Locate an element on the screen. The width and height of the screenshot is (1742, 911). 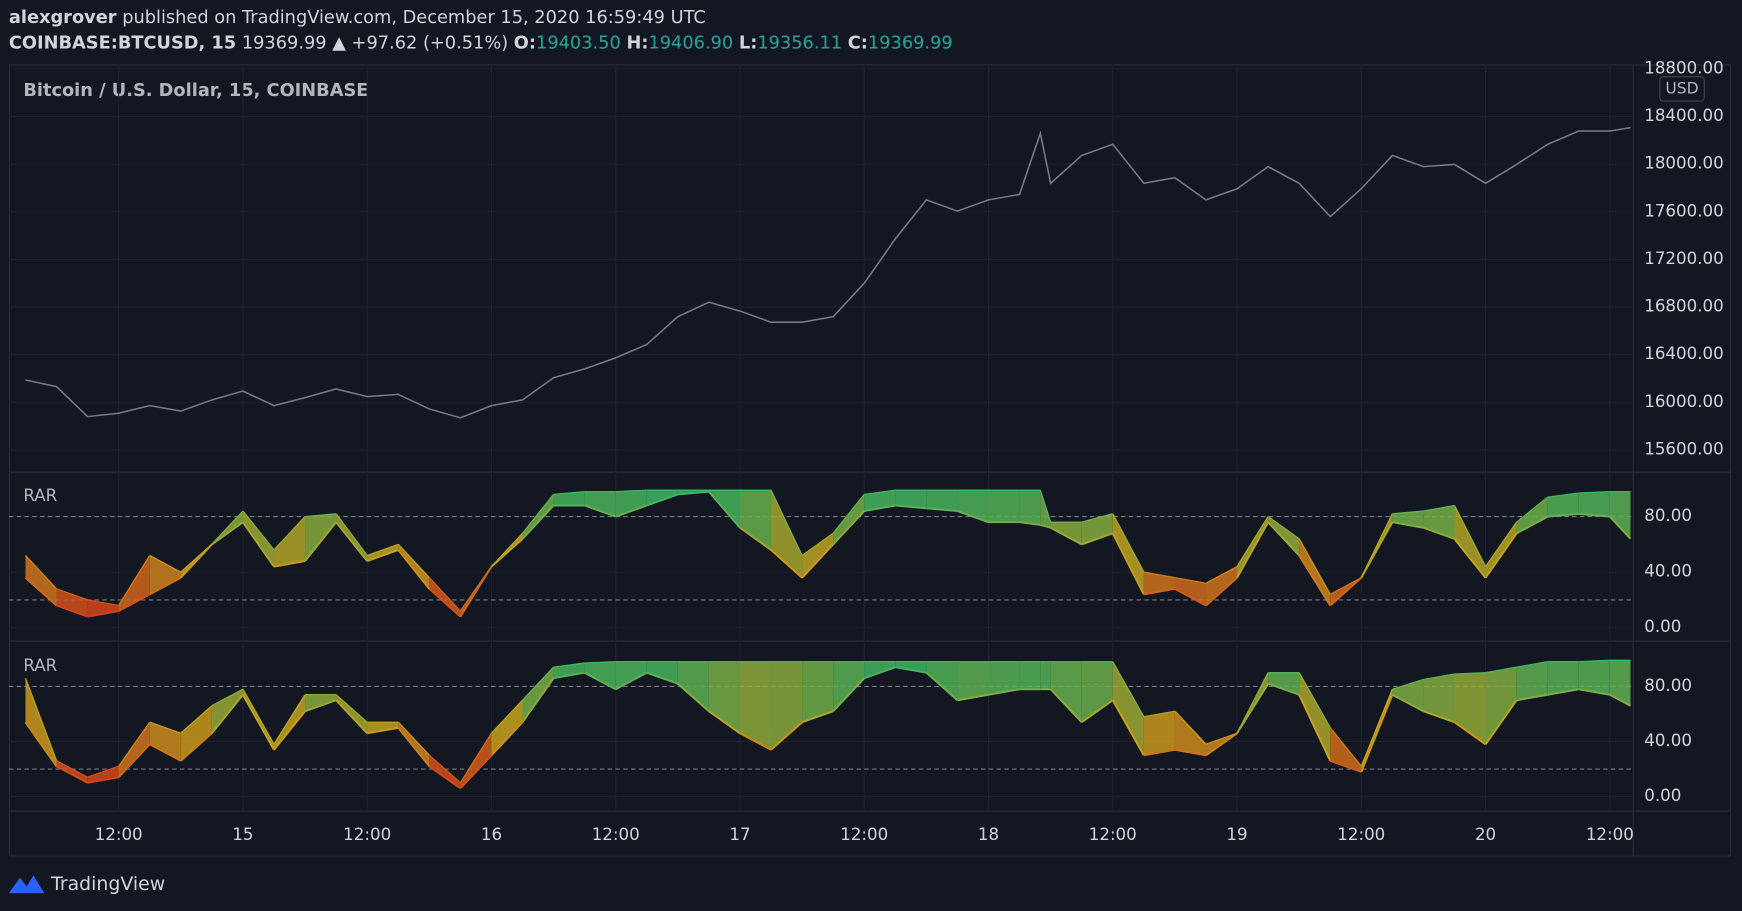
x-tick-label: 18 is located at coordinates (988, 834).